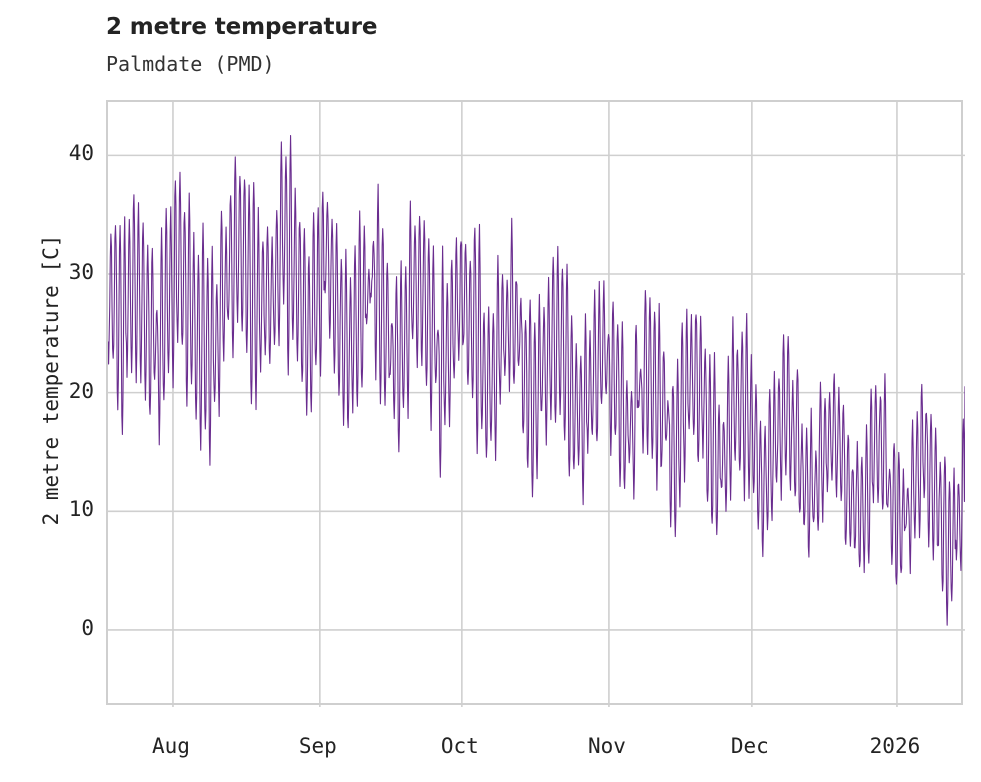  I want to click on x-tick-label: Aug, so click(170, 746).